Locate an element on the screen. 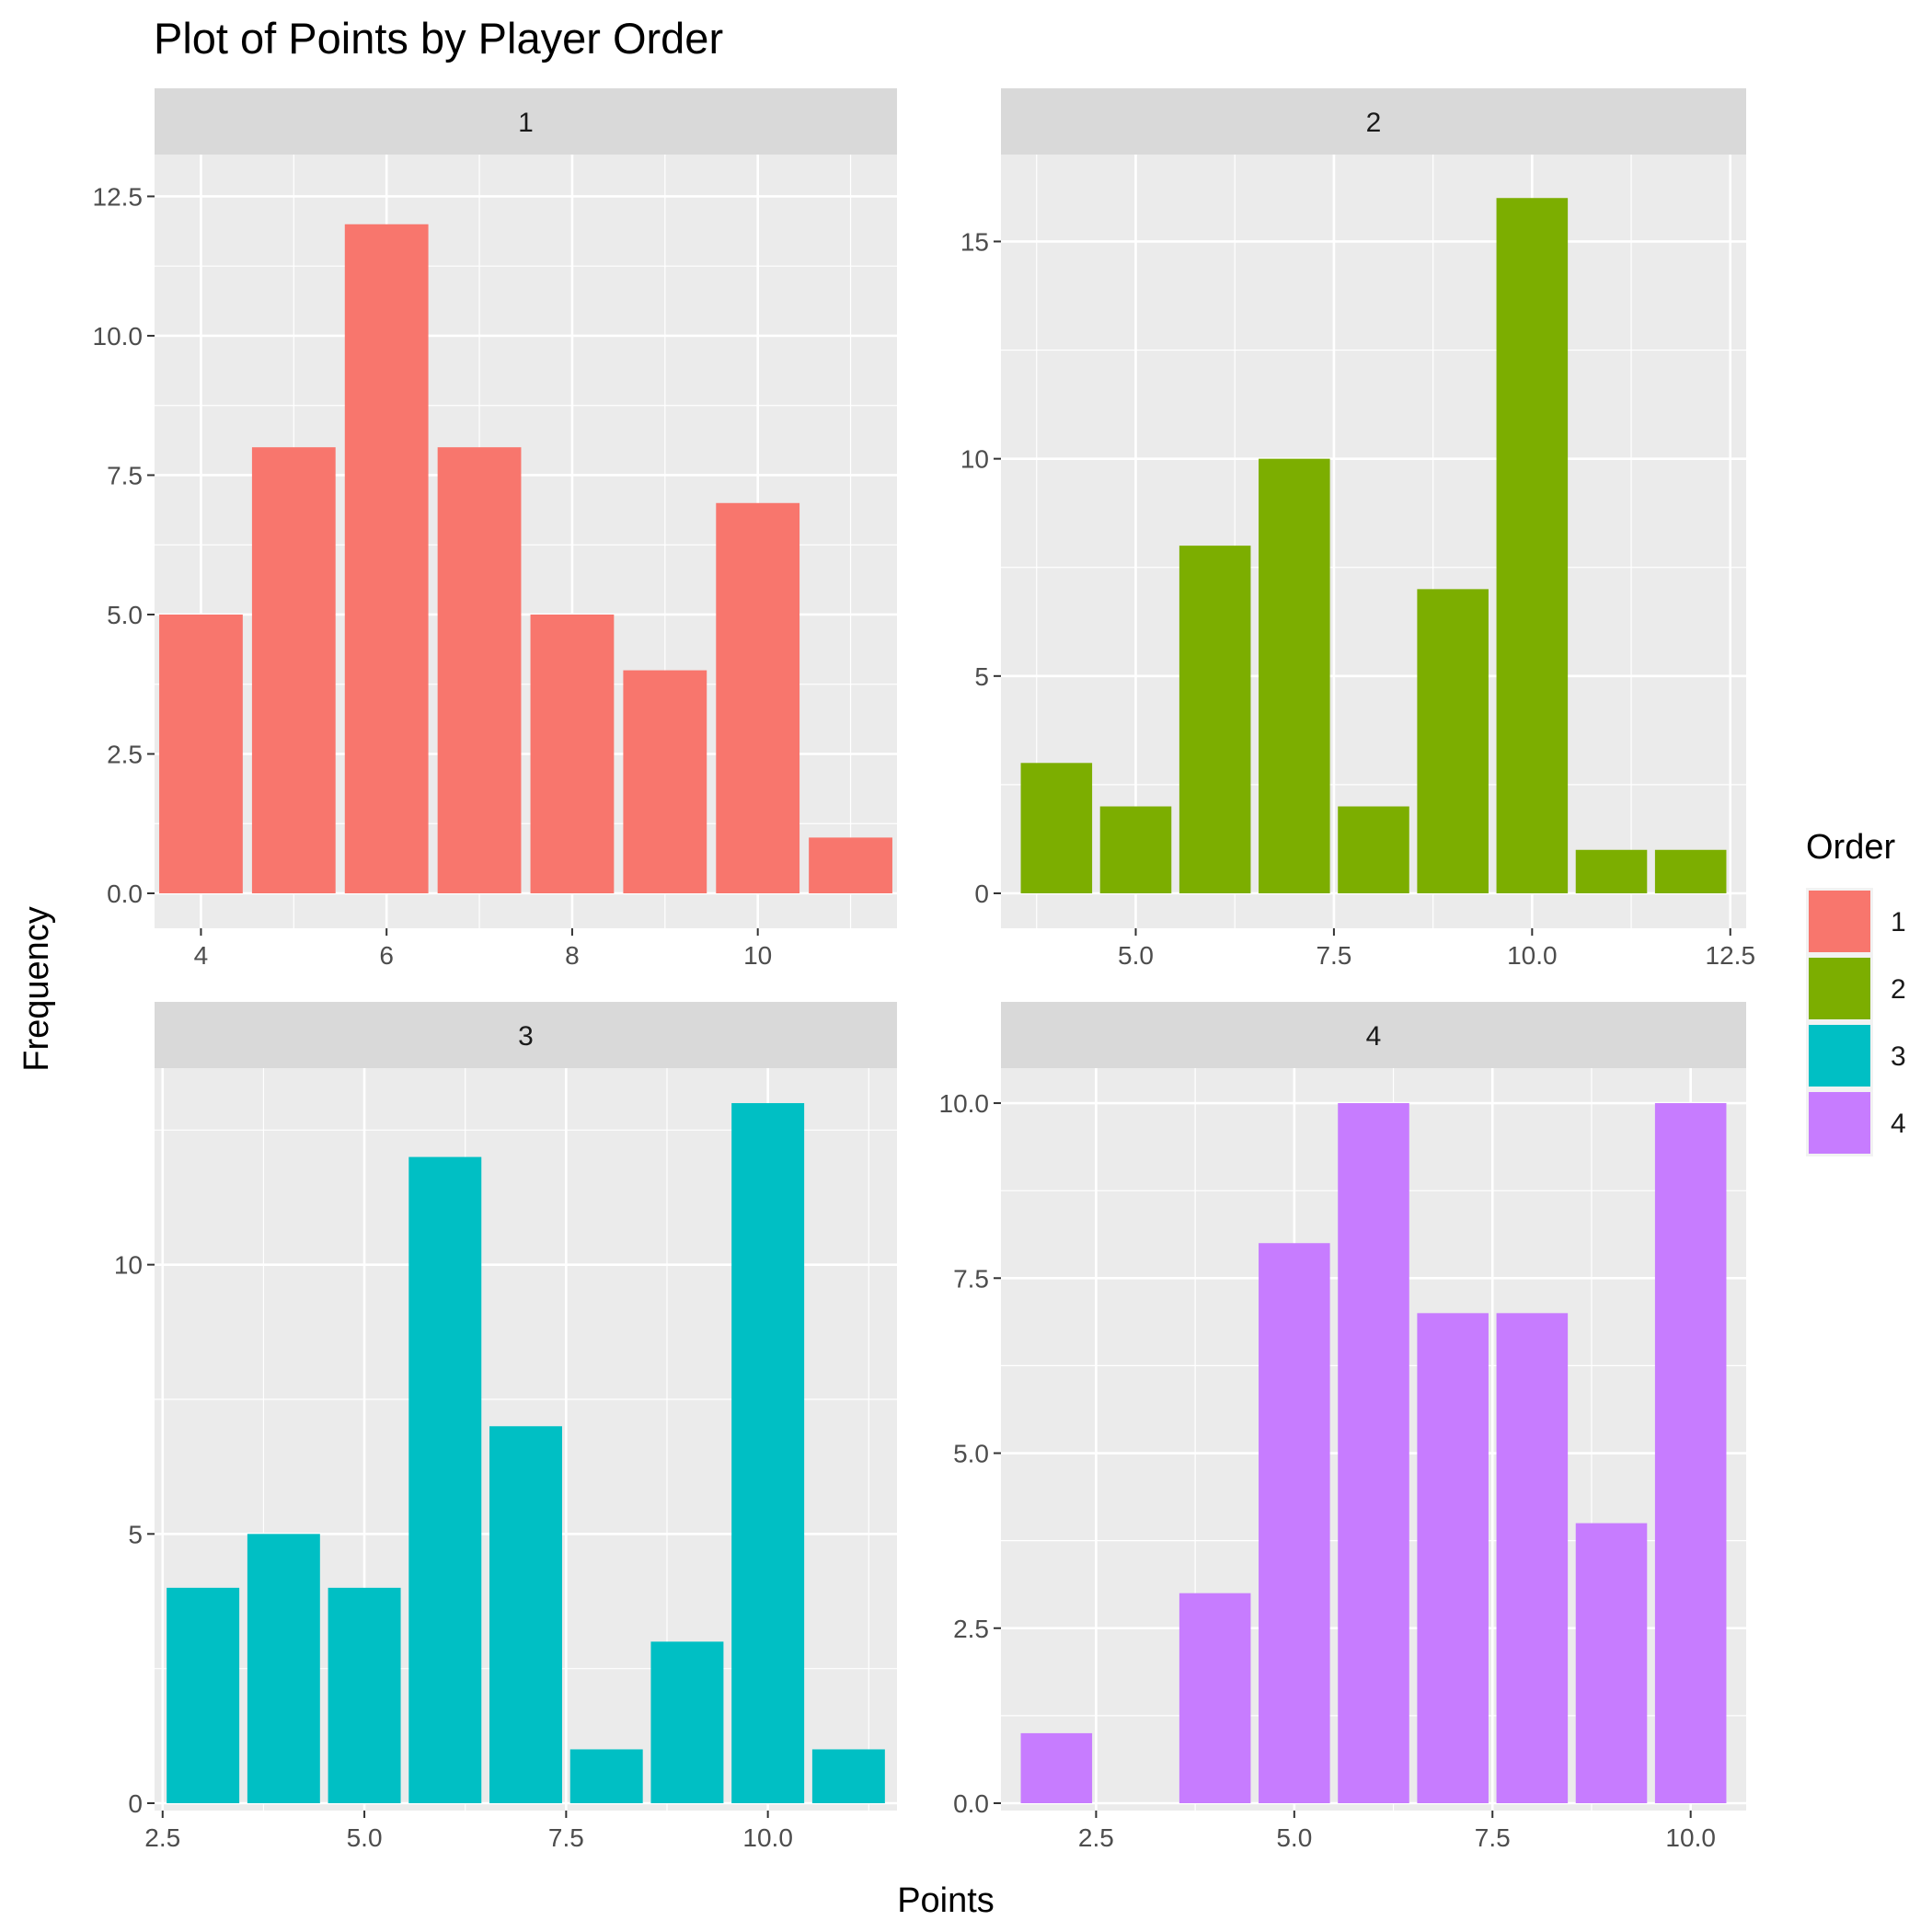 The width and height of the screenshot is (1932, 1932). x-tick-label: 4 is located at coordinates (201, 955).